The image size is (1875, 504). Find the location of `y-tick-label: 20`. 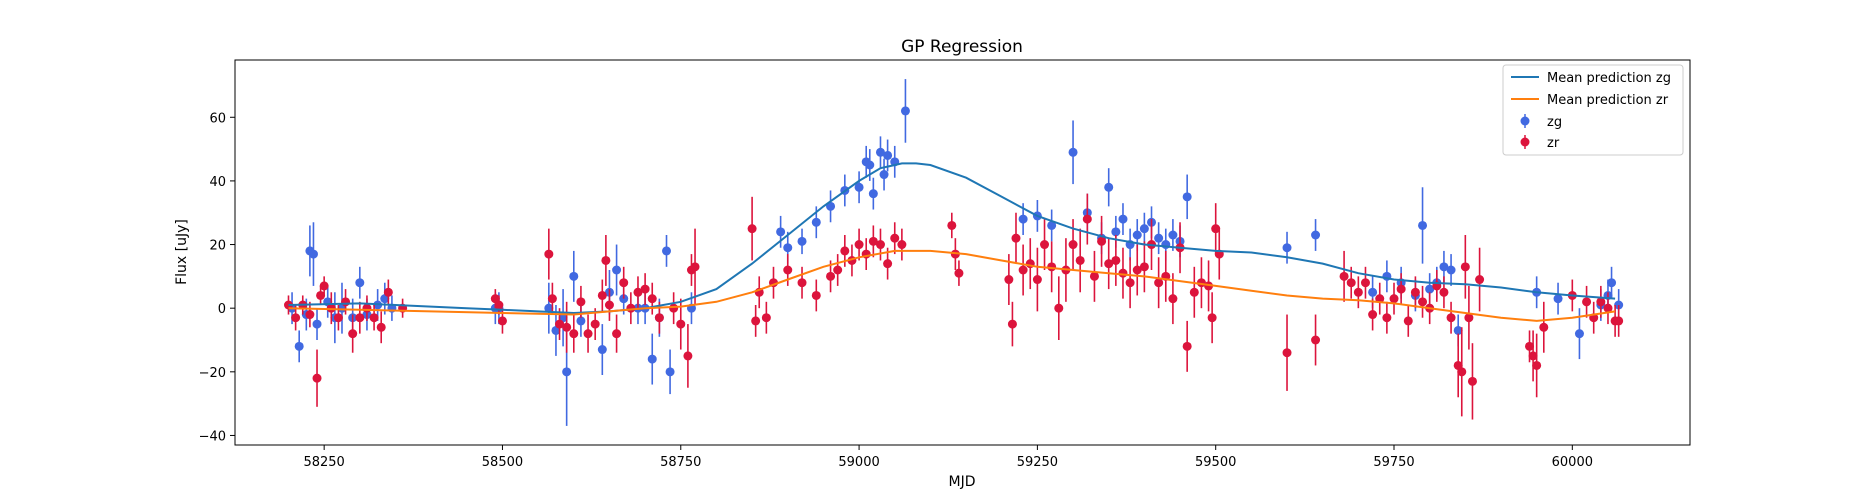

y-tick-label: 20 is located at coordinates (217, 246).